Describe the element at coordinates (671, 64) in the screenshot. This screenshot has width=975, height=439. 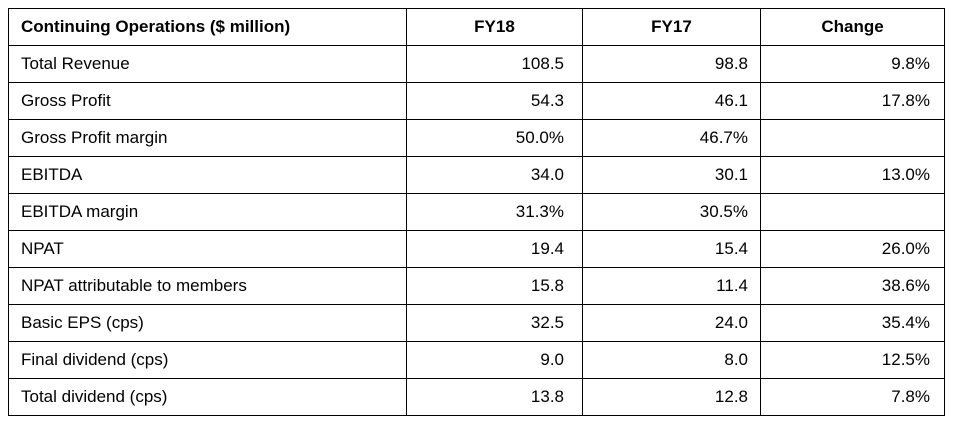
I see `fy17-value-cell: 98.8` at that location.